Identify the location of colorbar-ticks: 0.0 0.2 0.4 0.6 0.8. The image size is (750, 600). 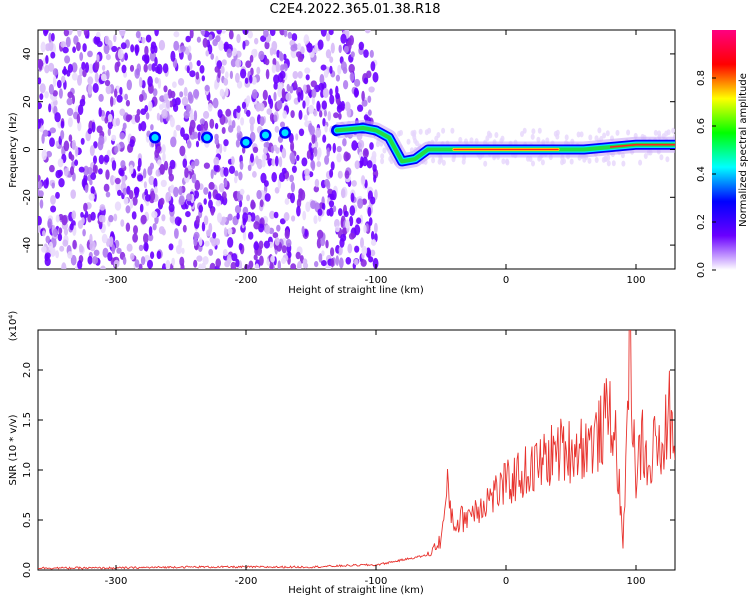
(706, 174).